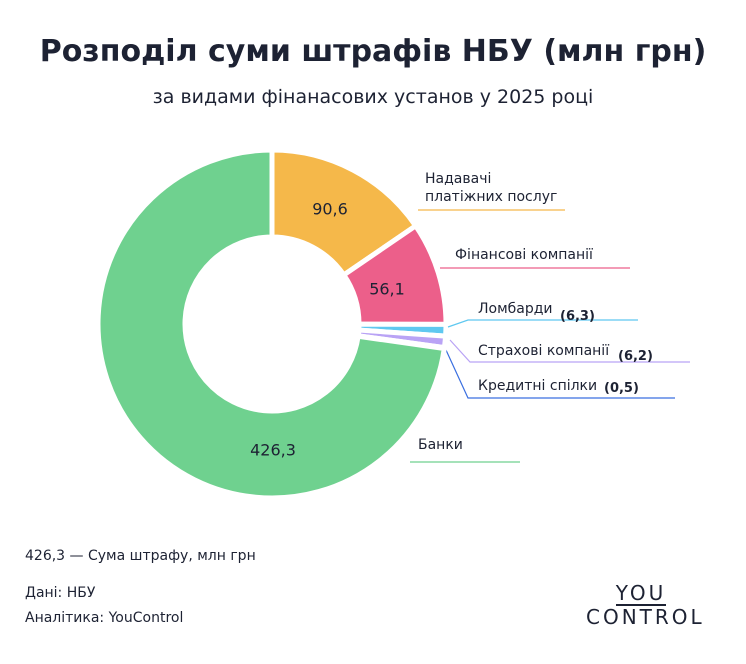 Image resolution: width=746 pixels, height=664 pixels. What do you see at coordinates (577, 316) in the screenshot?
I see `value-label: (6,3)` at bounding box center [577, 316].